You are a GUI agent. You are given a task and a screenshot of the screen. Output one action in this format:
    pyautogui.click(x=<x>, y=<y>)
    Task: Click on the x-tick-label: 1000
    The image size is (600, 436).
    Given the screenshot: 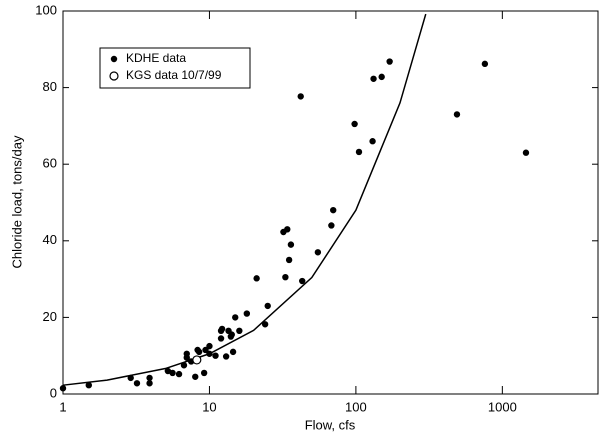 What is the action you would take?
    pyautogui.click(x=502, y=406)
    